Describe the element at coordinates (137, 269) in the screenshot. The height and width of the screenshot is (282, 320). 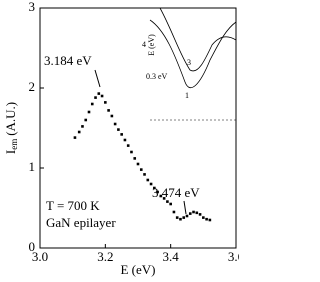
I see `x-axis-label: E (eV)` at that location.